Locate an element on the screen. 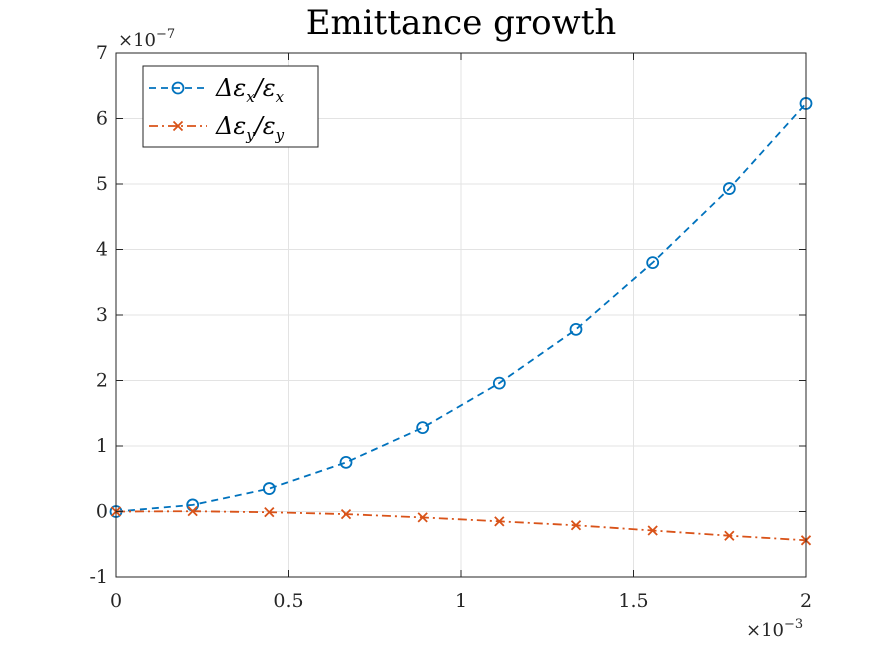  legend-1-slash: /ε is located at coordinates (264, 88).